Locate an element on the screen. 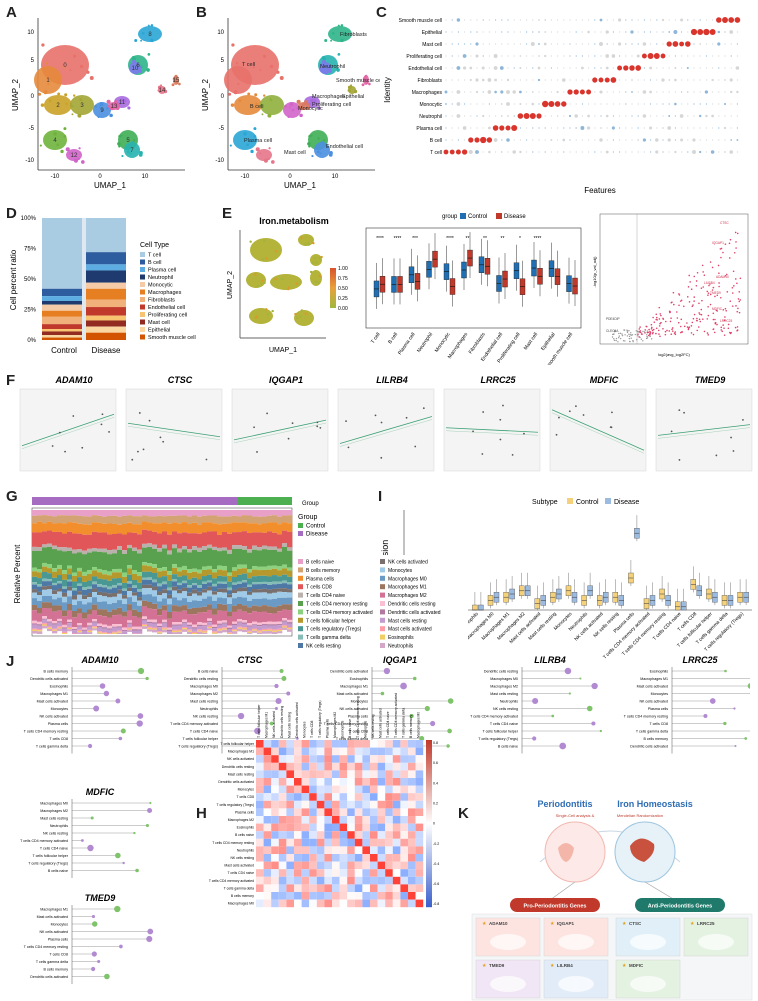 The image size is (758, 1001). j-row-label: T cells follicular helper is located at coordinates (501, 732).